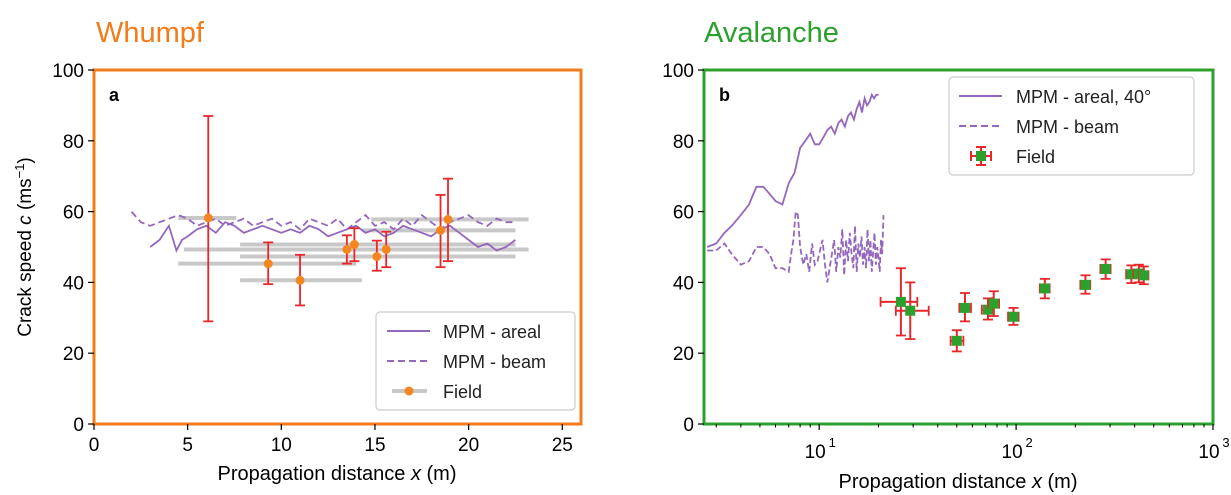  Describe the element at coordinates (792, 170) in the screenshot. I see `mpm-areal-40-line` at that location.